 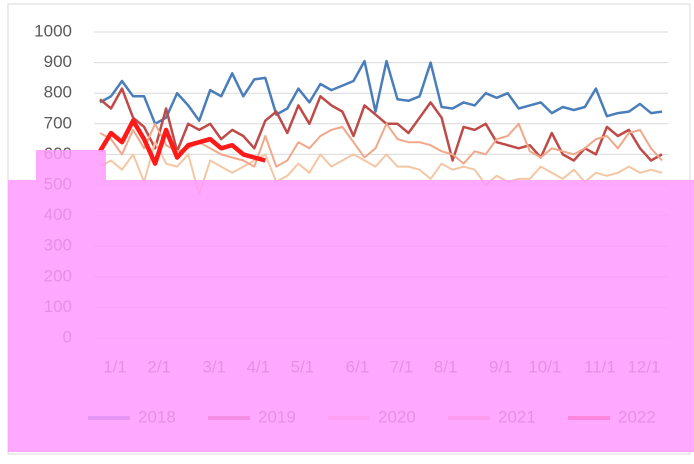 I want to click on y-tick-label: 1000, so click(x=53, y=30).